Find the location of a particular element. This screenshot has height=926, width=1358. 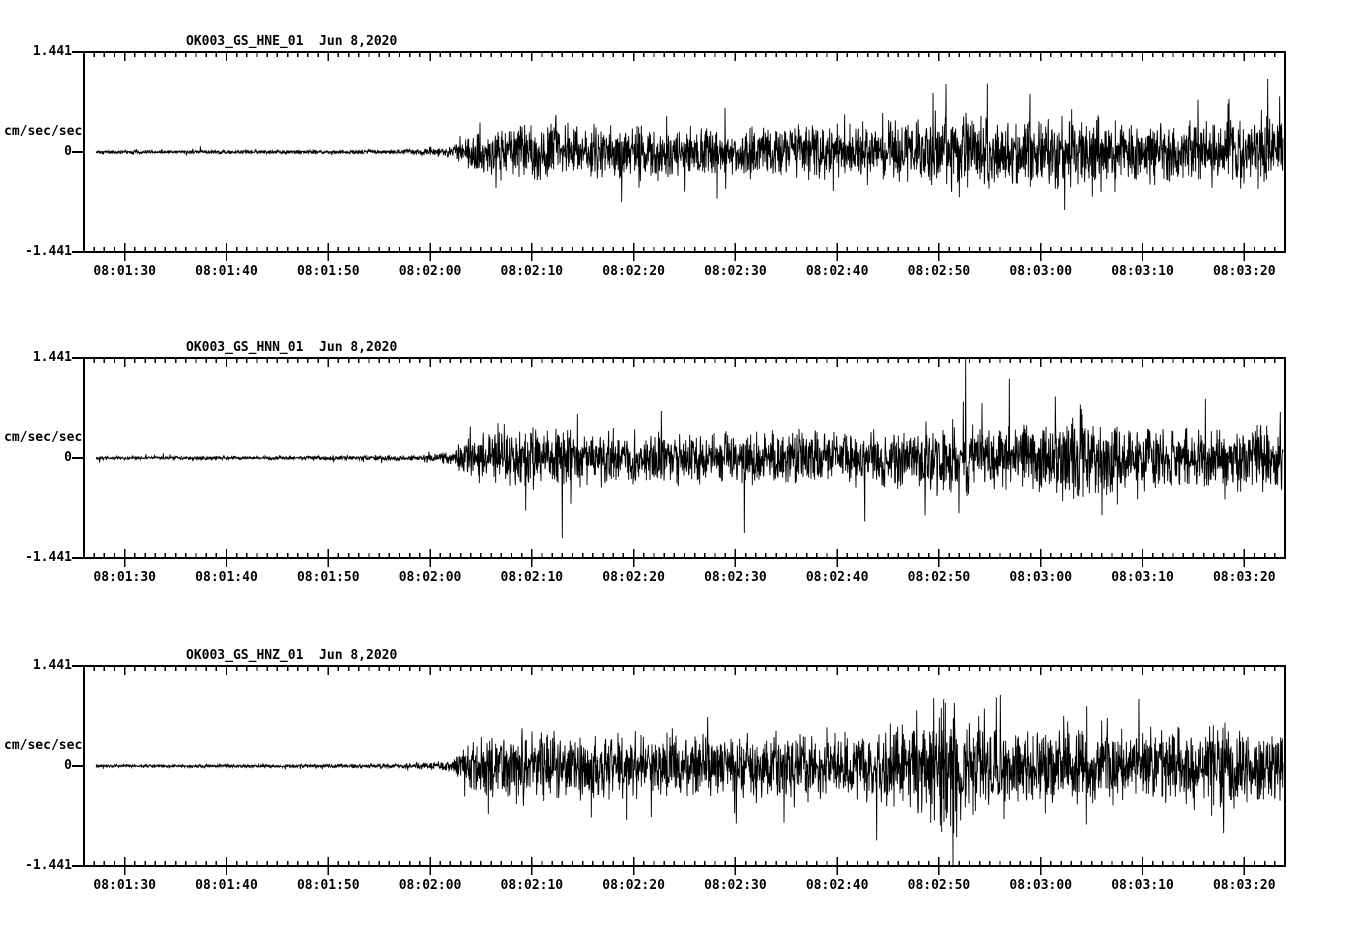

panel-title-hnn: OK003_GS_HNN_01 Jun 8,2020 is located at coordinates (292, 347).